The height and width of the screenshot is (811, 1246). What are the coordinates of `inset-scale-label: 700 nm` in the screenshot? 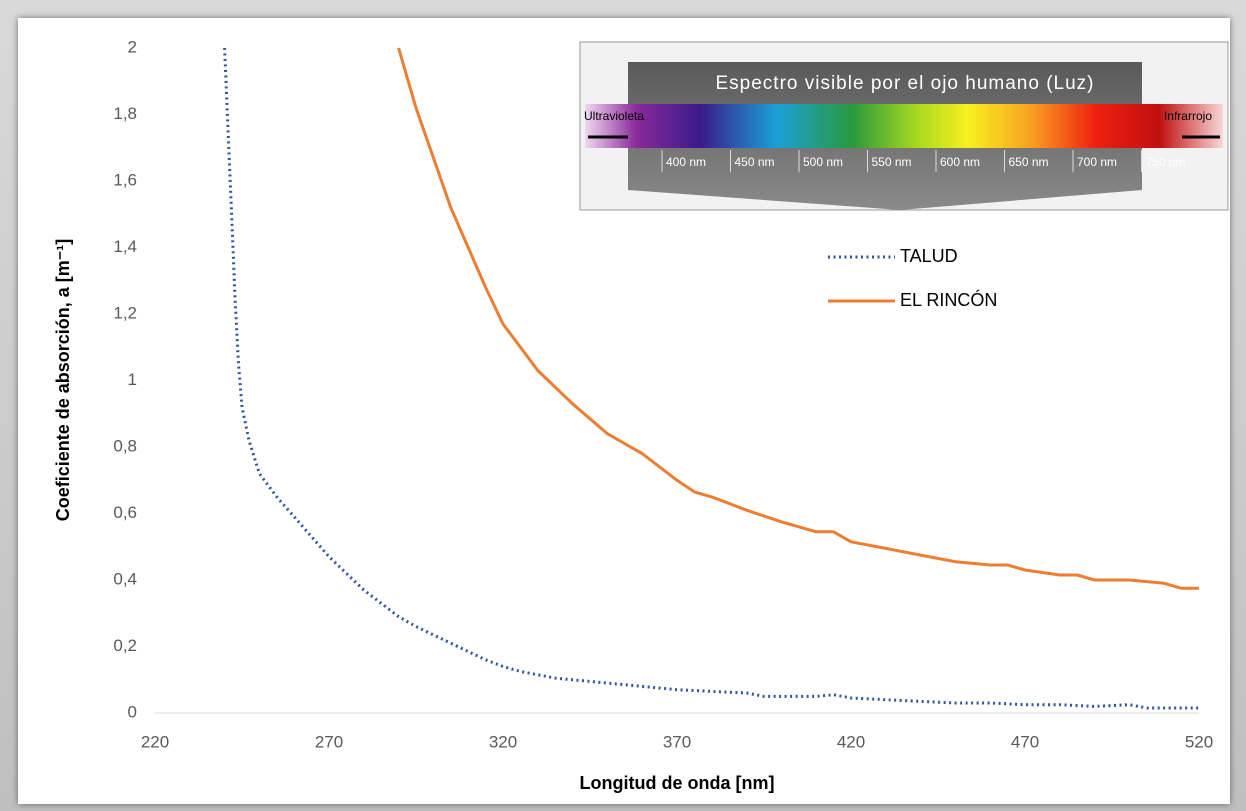 It's located at (1097, 162).